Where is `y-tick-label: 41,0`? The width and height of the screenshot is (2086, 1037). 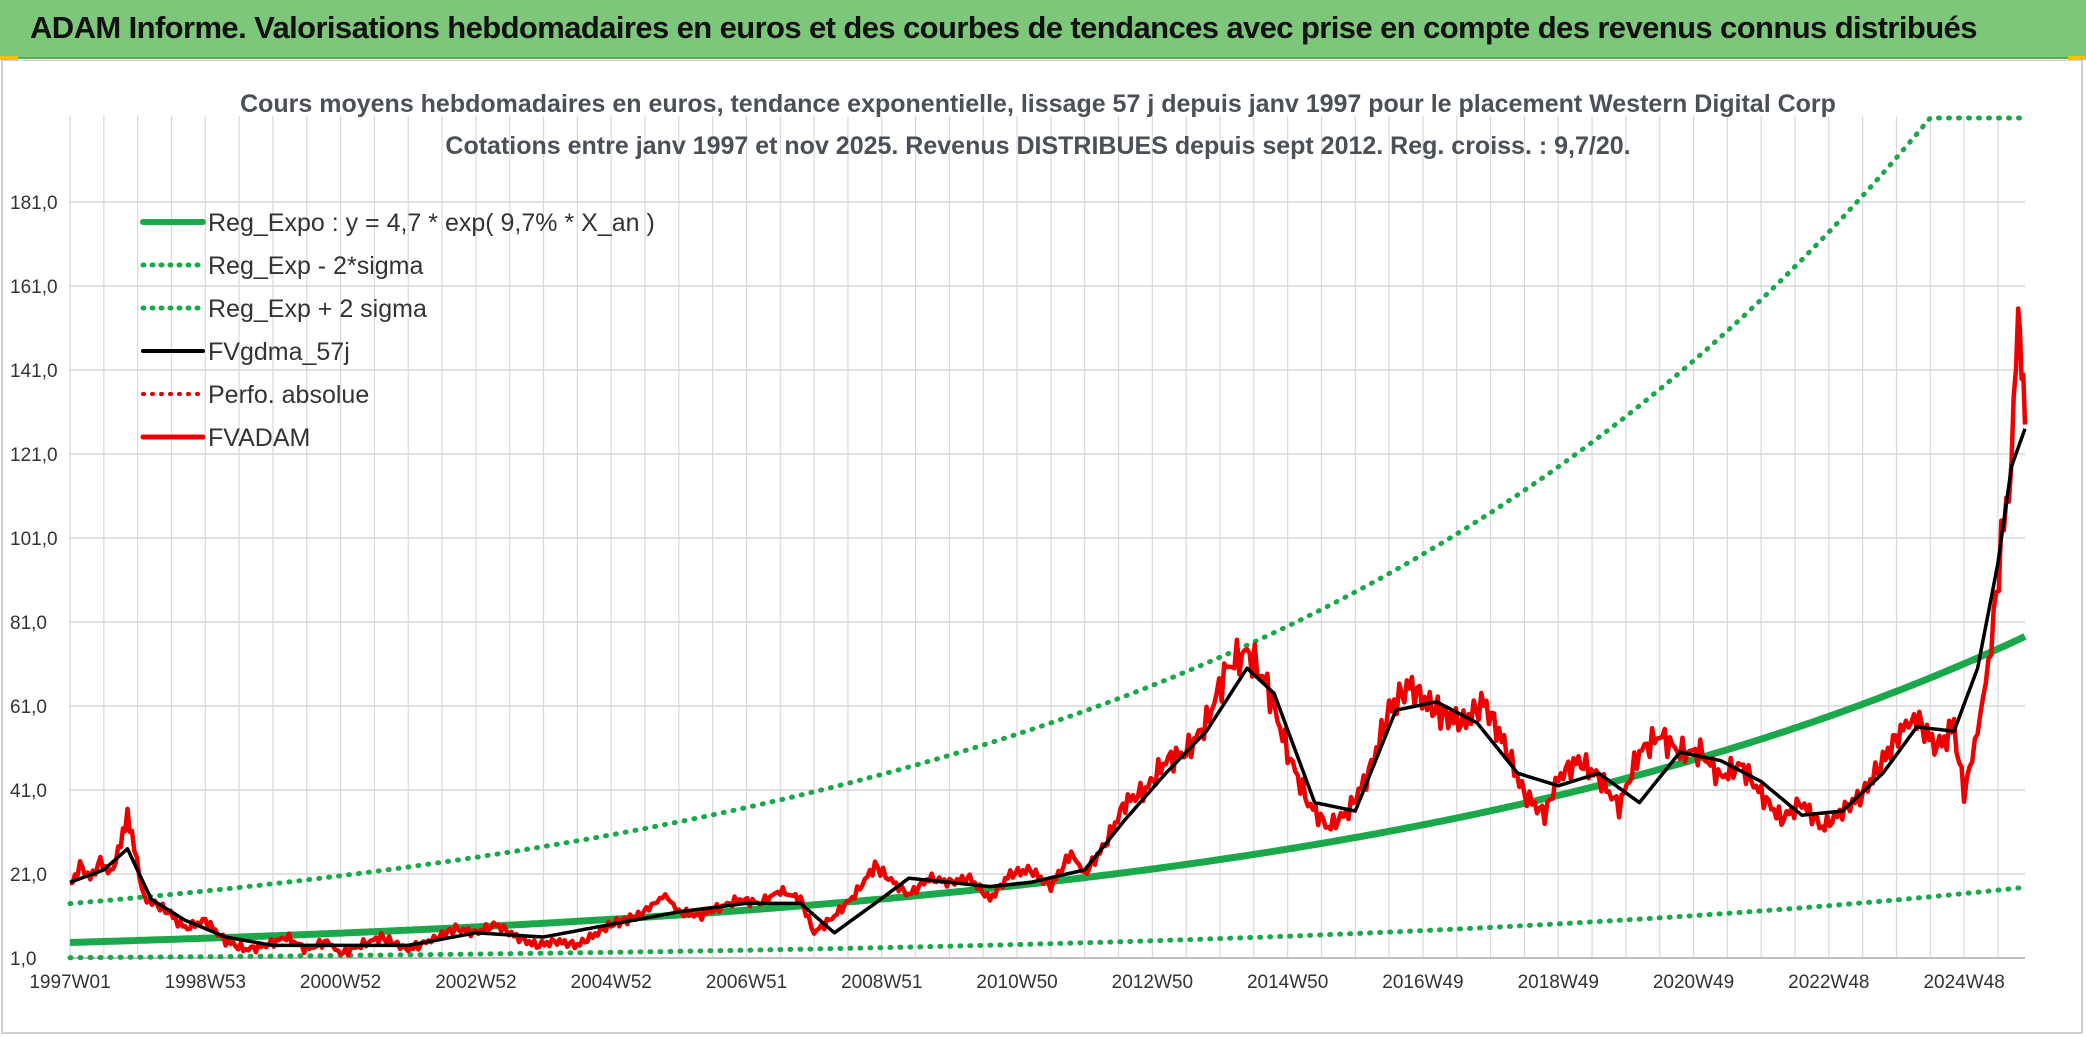
y-tick-label: 41,0 is located at coordinates (28, 791).